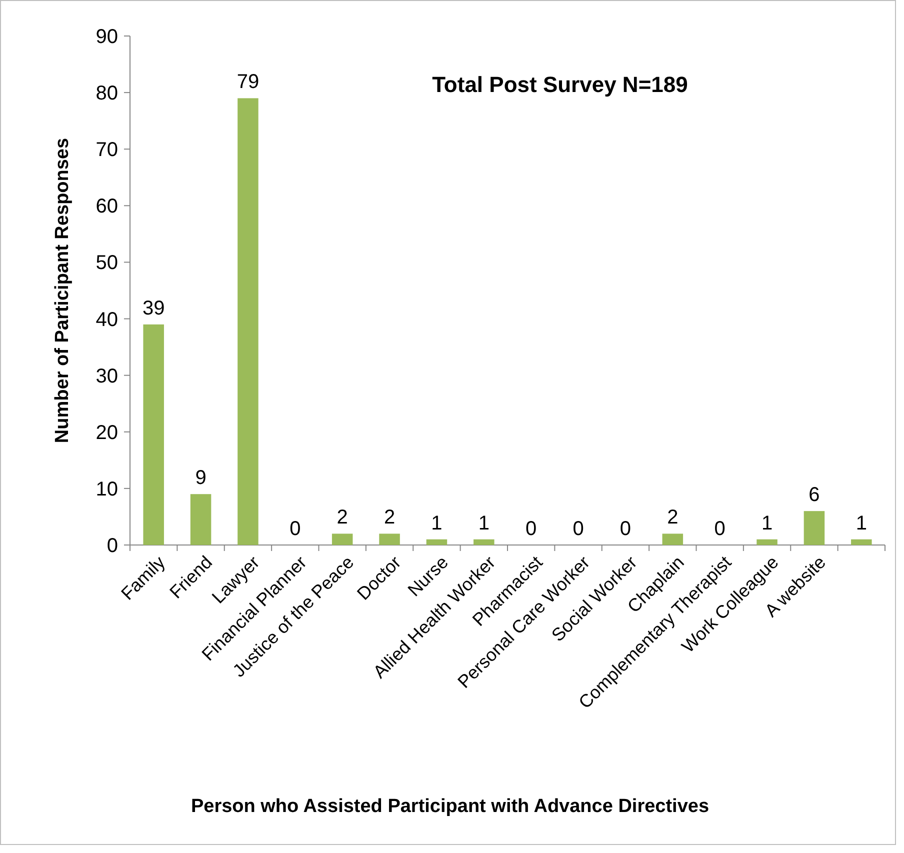 The height and width of the screenshot is (853, 904). What do you see at coordinates (107, 433) in the screenshot?
I see `y-tick-label: 20` at bounding box center [107, 433].